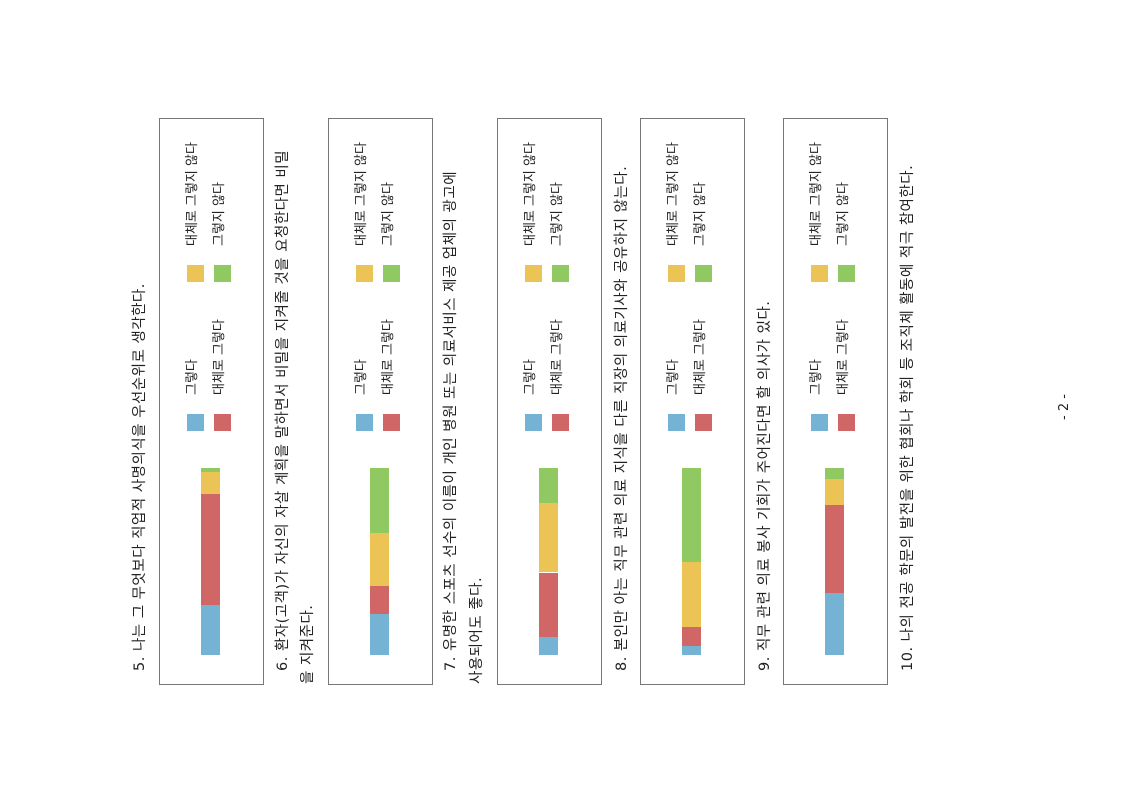 The image size is (1132, 800). Describe the element at coordinates (835, 401) in the screenshot. I see `chart-box-q9: 그렇다 대체로 그렇다 대체로 그렇지 않다 그렇지 않다` at that location.